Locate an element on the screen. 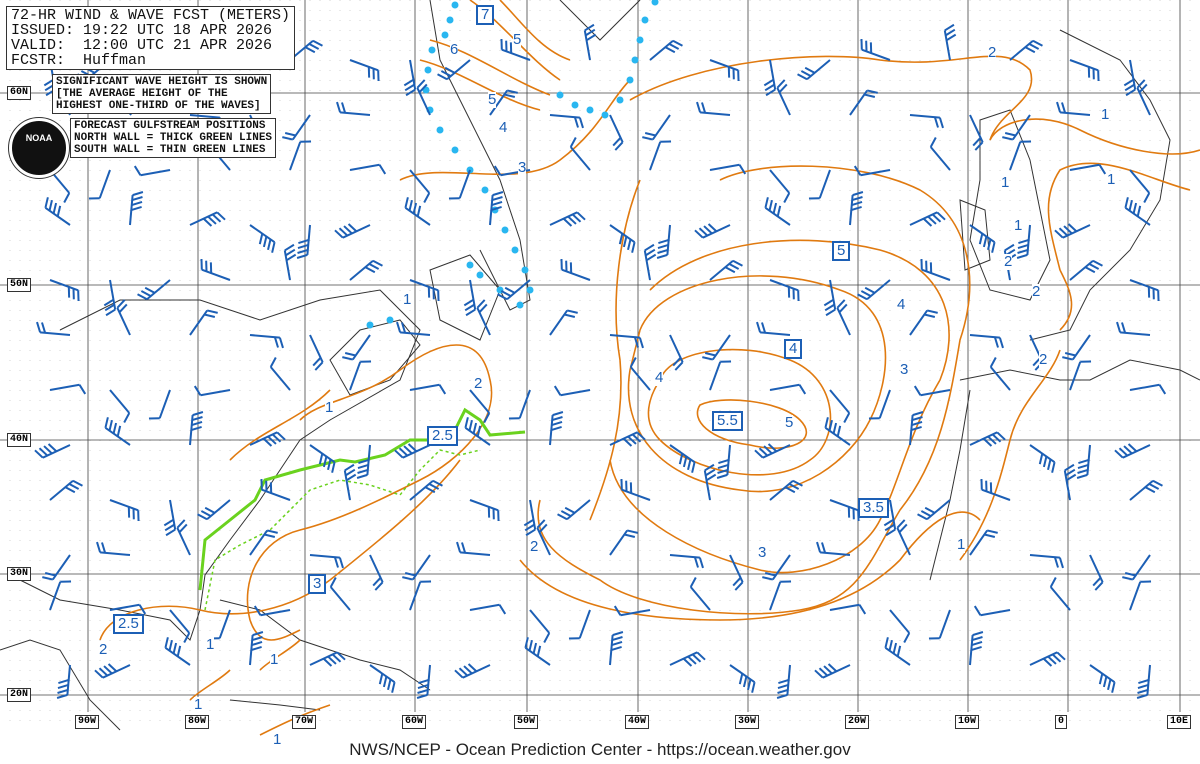 This screenshot has height=764, width=1200. noaa-logo: NOAA is located at coordinates (39, 148).